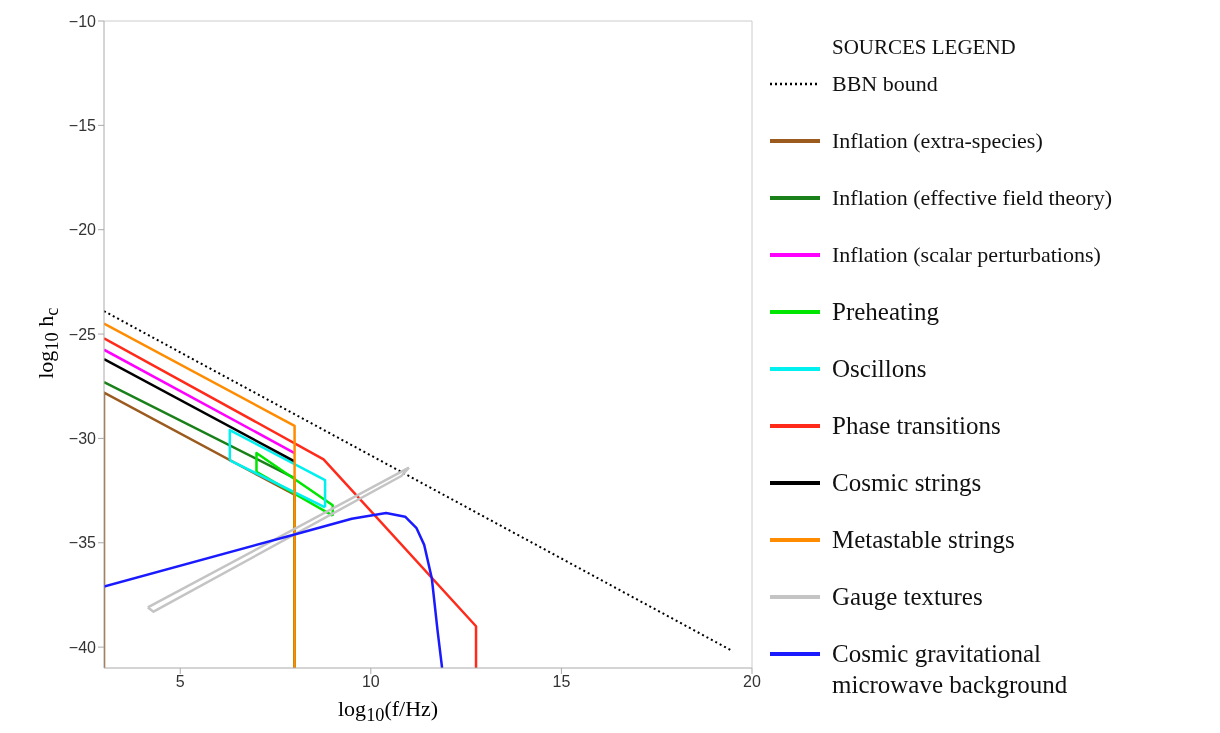 This screenshot has width=1220, height=733. Describe the element at coordinates (752, 682) in the screenshot. I see `x-tick-label: 20` at that location.